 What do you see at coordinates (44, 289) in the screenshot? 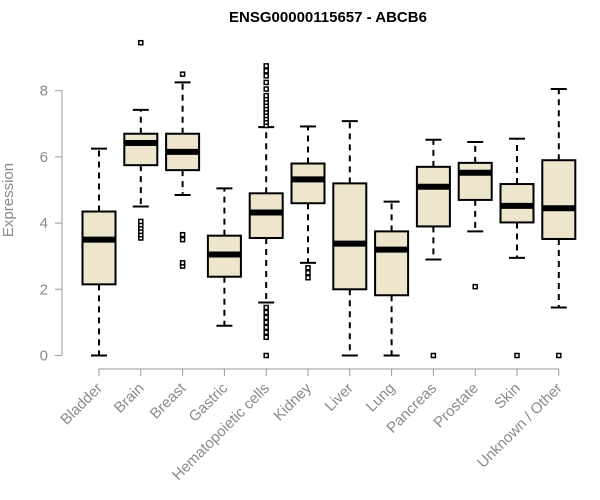
I see `y-tick-label: 2` at bounding box center [44, 289].